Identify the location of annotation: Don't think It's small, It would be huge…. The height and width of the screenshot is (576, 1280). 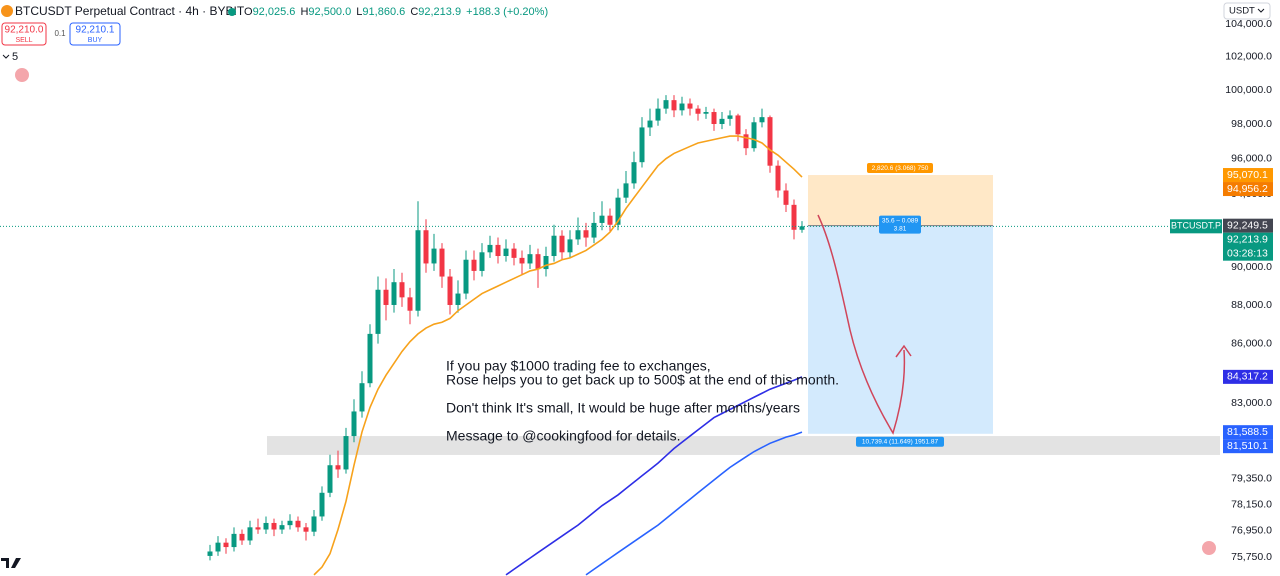
(623, 408).